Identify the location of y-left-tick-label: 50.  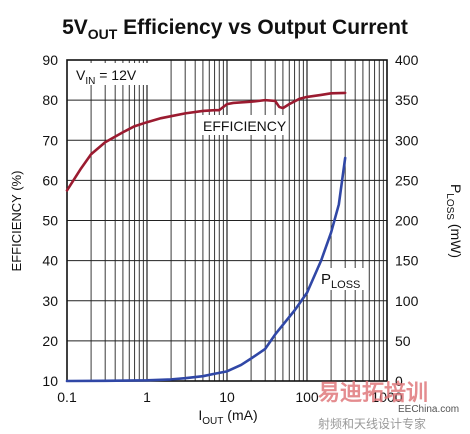
(50, 221).